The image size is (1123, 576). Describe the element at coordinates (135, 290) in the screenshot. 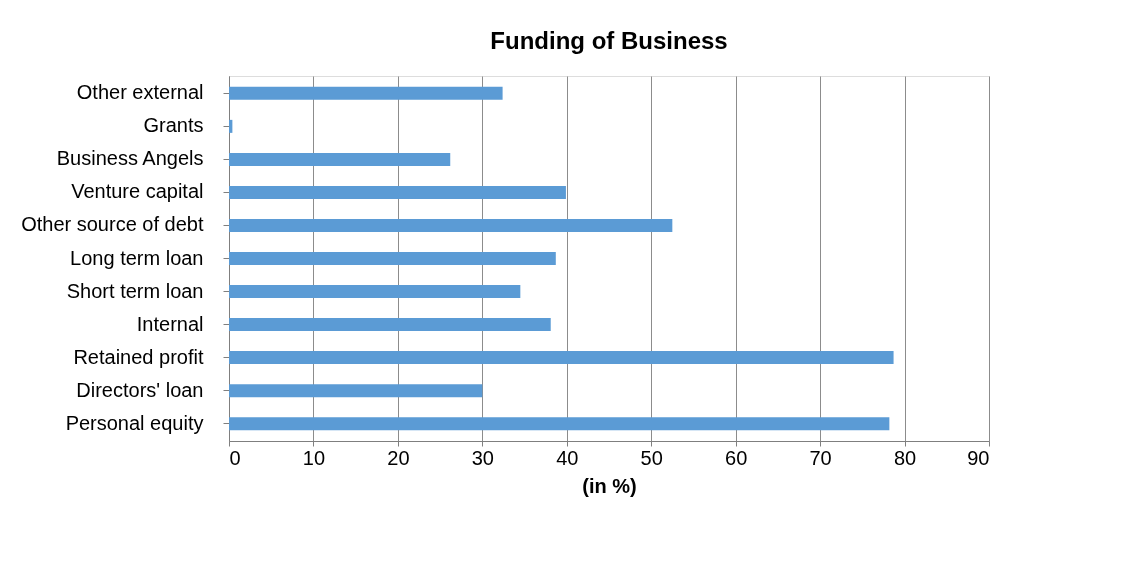

I see `y-tick-label: Short term loan` at that location.